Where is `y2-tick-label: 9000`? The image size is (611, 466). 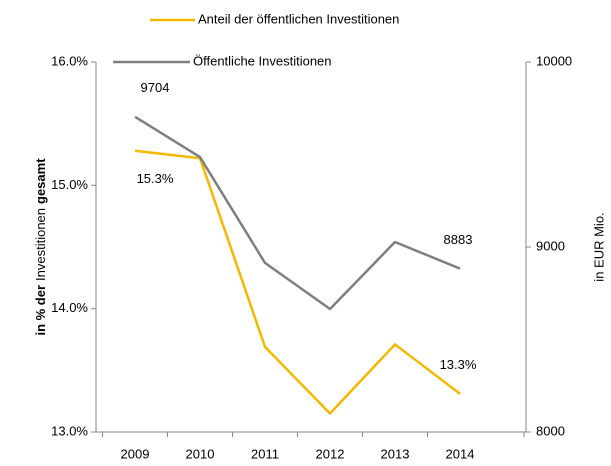
y2-tick-label: 9000 is located at coordinates (550, 245).